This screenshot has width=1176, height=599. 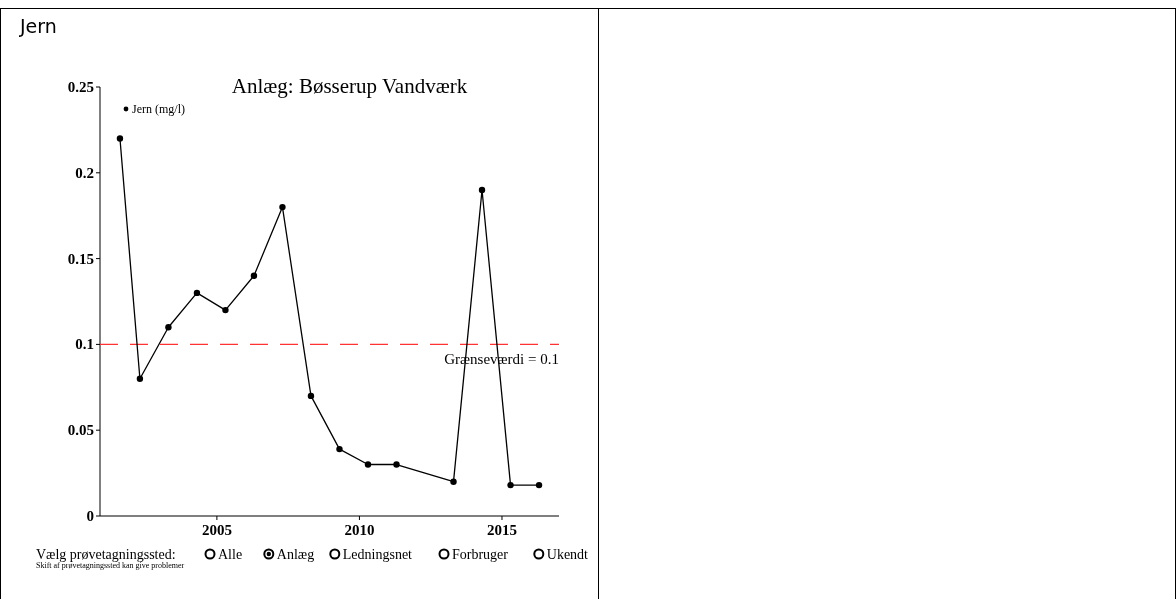 What do you see at coordinates (90, 516) in the screenshot?
I see `y-tick-label: 0` at bounding box center [90, 516].